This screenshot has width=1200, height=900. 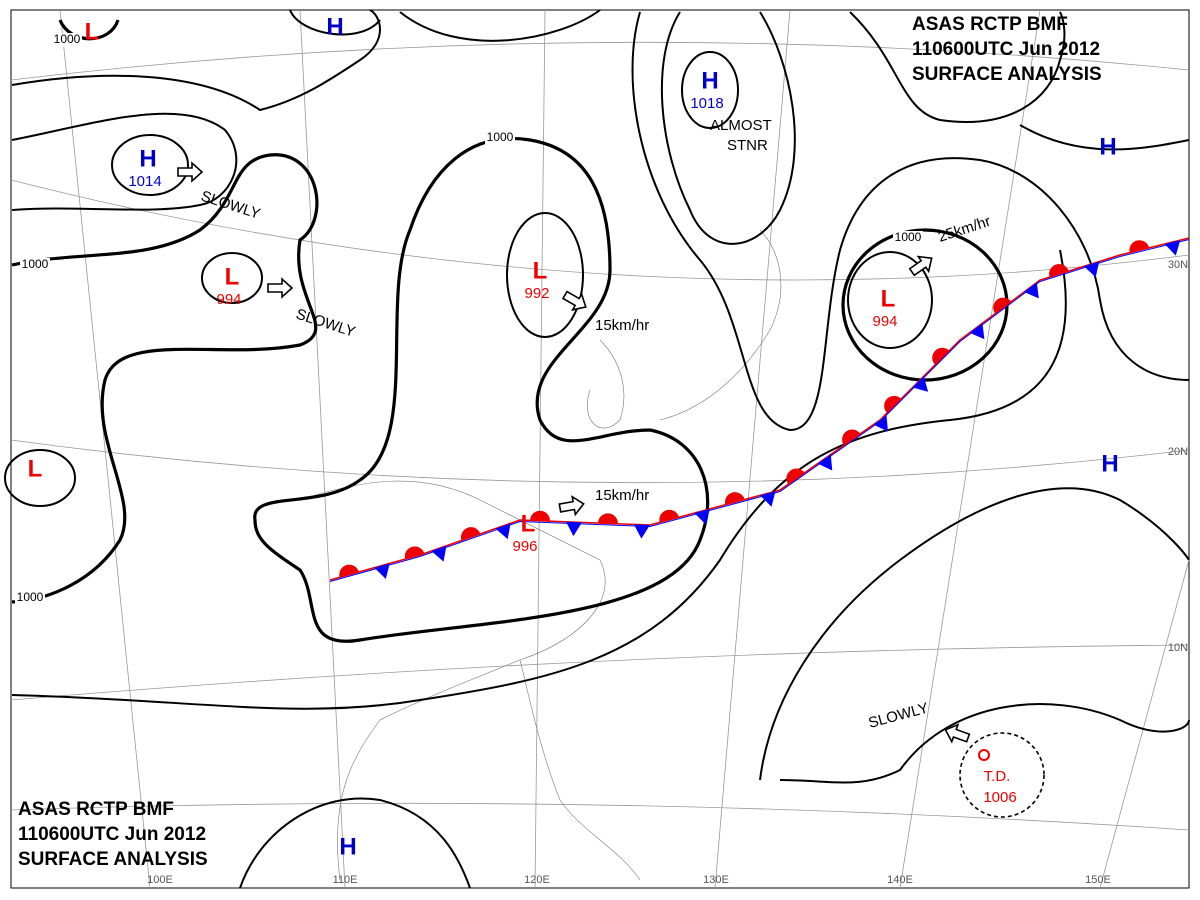 I want to click on td-marker, so click(x=984, y=755).